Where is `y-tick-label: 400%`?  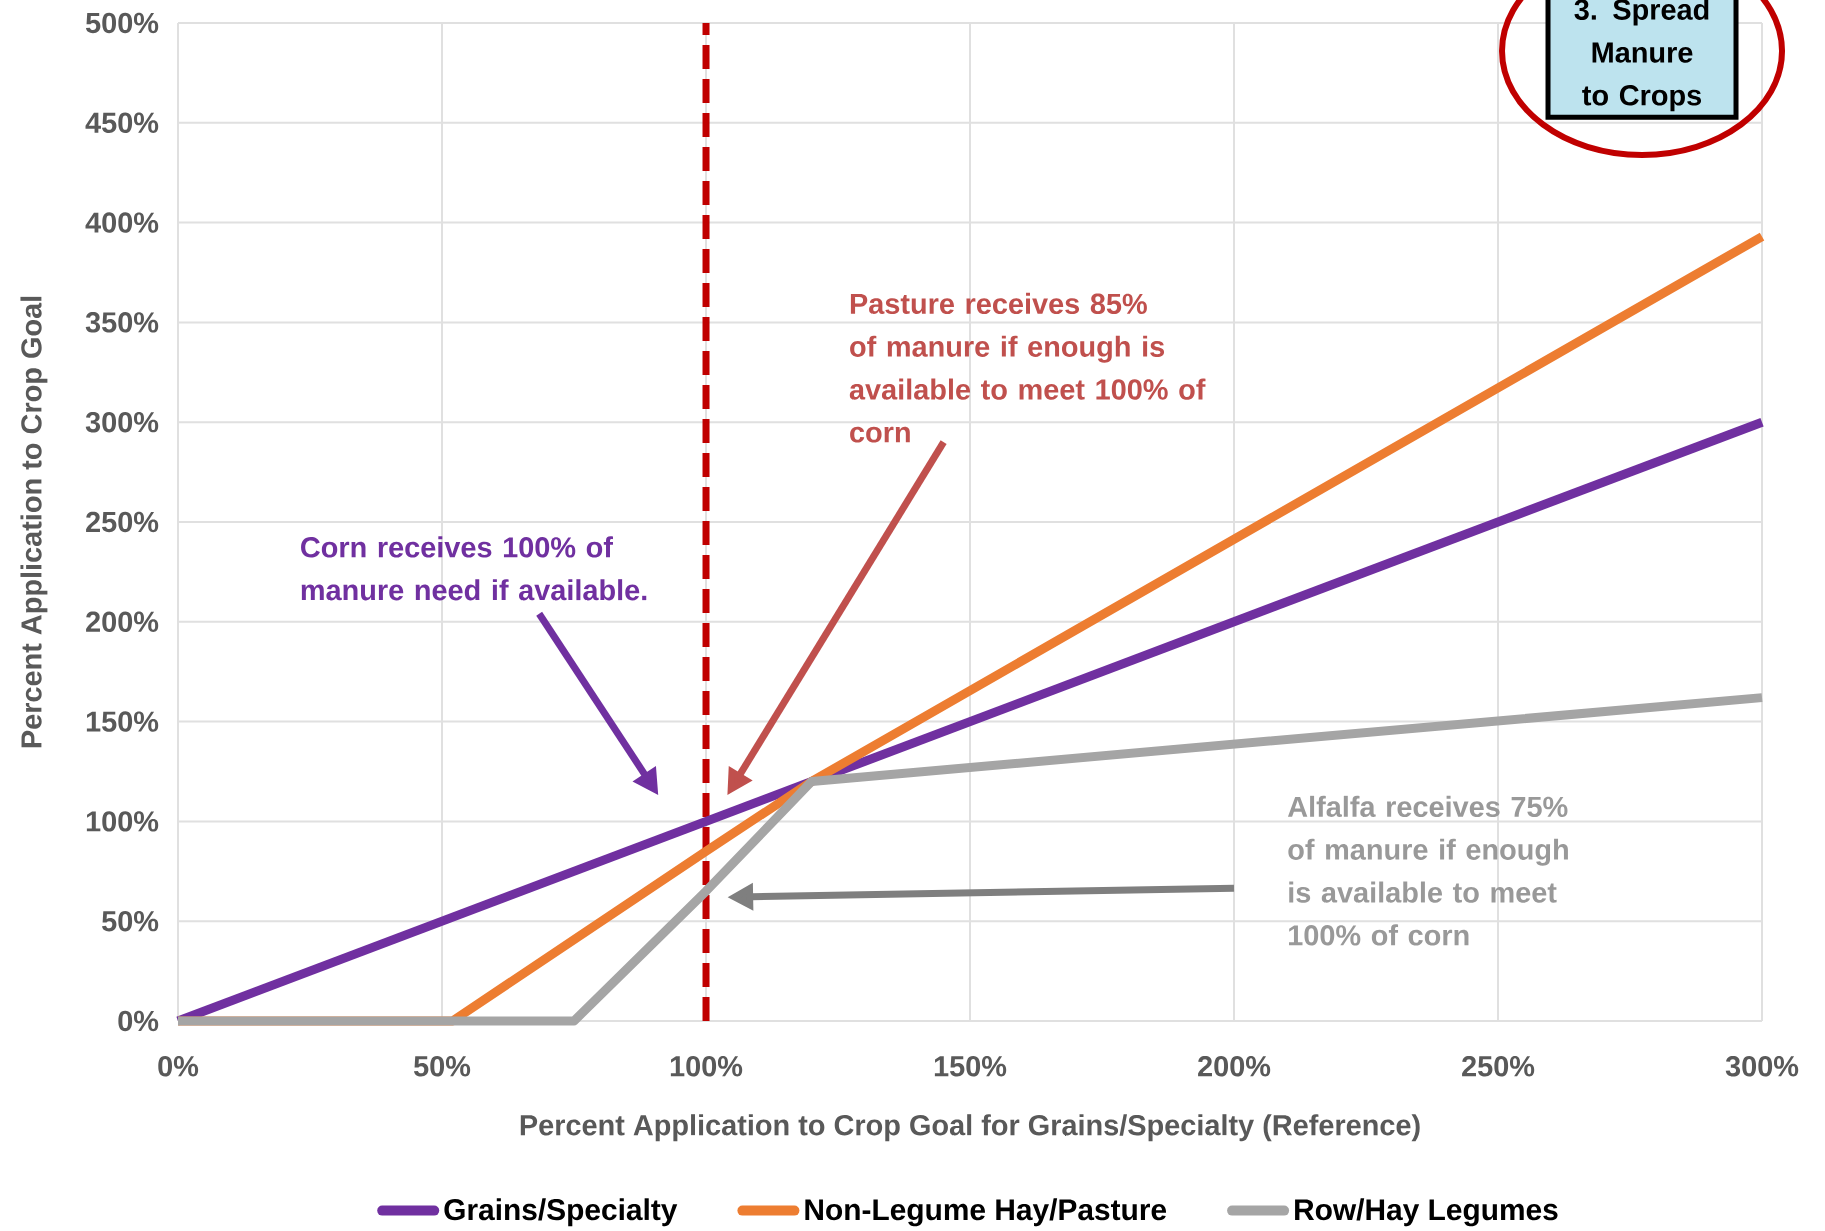
y-tick-label: 400% is located at coordinates (122, 222).